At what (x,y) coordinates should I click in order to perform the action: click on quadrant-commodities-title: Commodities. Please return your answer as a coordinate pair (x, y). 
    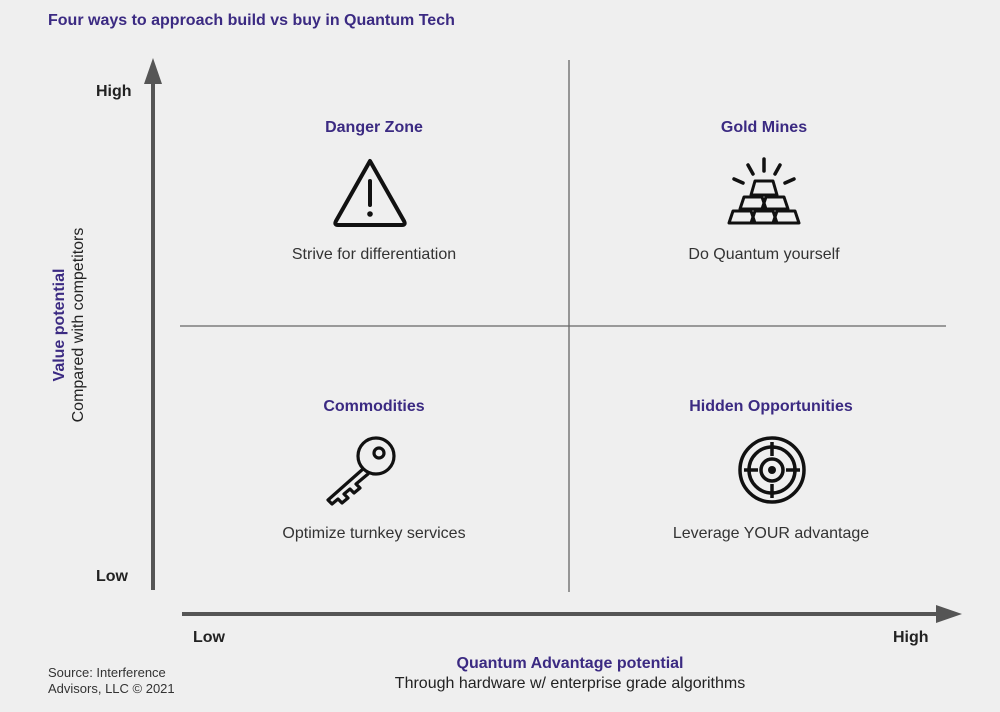
    Looking at the image, I should click on (374, 406).